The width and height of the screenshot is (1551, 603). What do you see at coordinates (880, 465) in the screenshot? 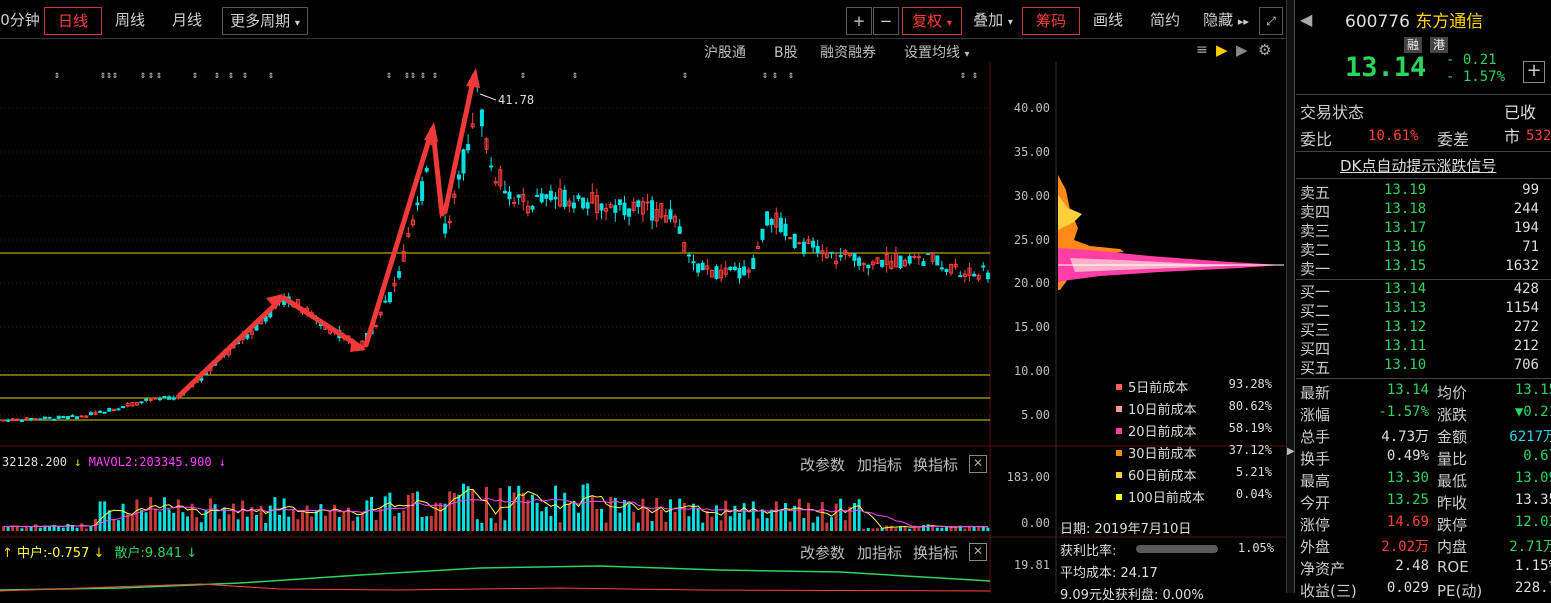
I see `vol-add-indicator-button: 加指标` at bounding box center [880, 465].